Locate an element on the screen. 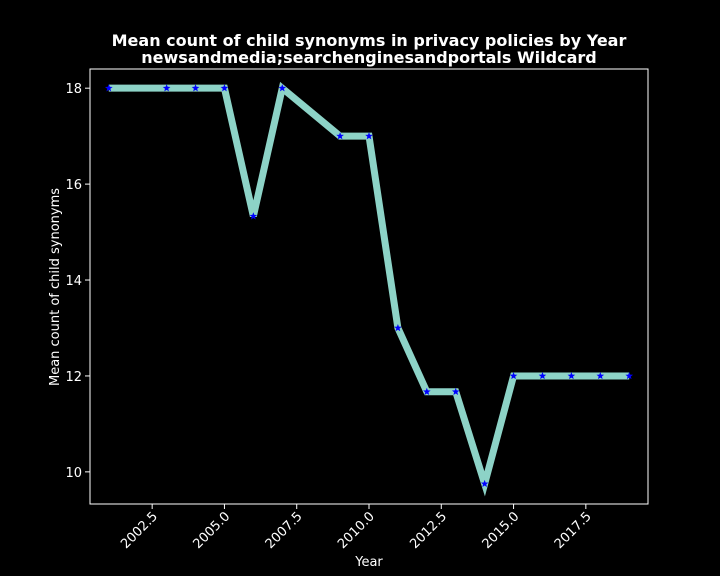  y-tick-label: 16 is located at coordinates (73, 185).